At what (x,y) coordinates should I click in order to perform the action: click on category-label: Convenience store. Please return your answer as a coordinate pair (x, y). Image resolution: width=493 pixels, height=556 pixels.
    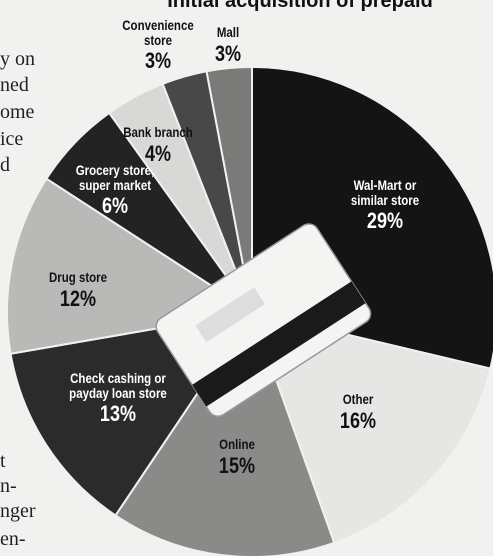
    Looking at the image, I should click on (158, 32).